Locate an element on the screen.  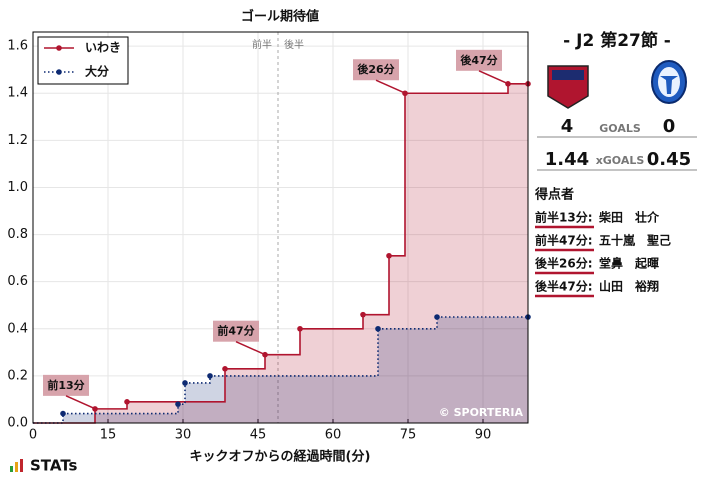
home-logo is located at coordinates (568, 87).